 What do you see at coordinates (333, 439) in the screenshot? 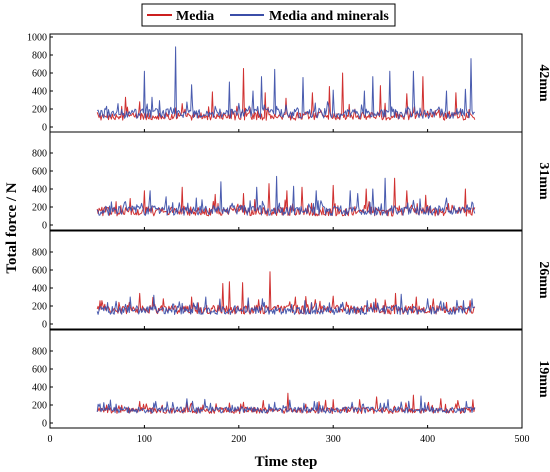
I see `x-tick-label: 300` at bounding box center [333, 439].